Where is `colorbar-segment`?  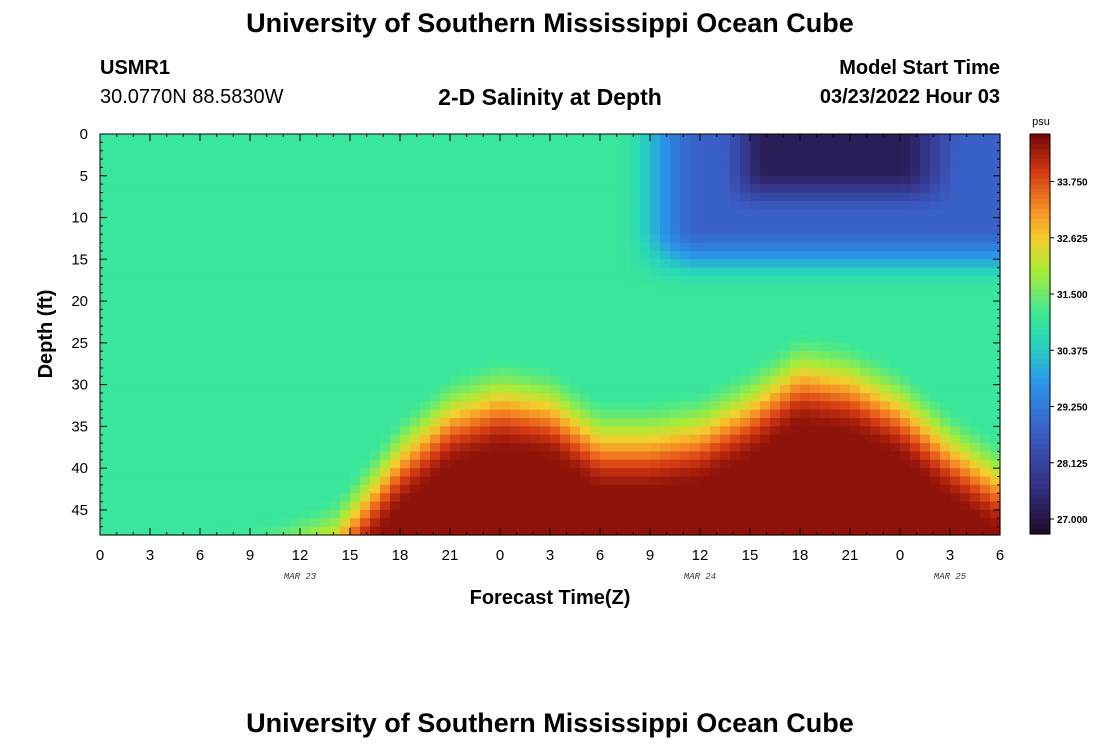 colorbar-segment is located at coordinates (1040, 477).